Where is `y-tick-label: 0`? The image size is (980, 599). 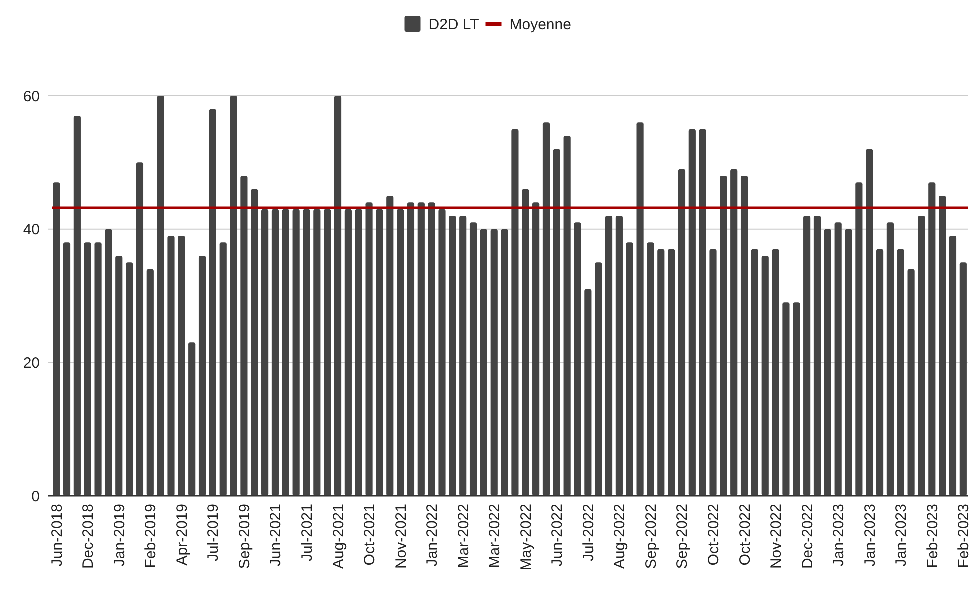 y-tick-label: 0 is located at coordinates (36, 497).